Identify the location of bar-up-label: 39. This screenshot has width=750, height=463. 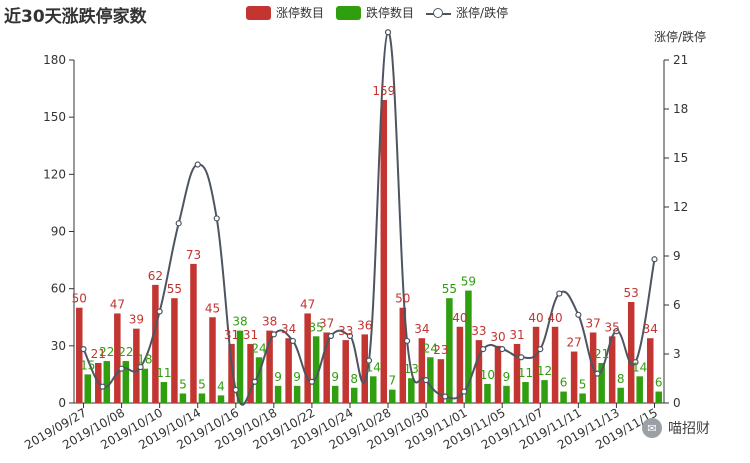
(136, 320).